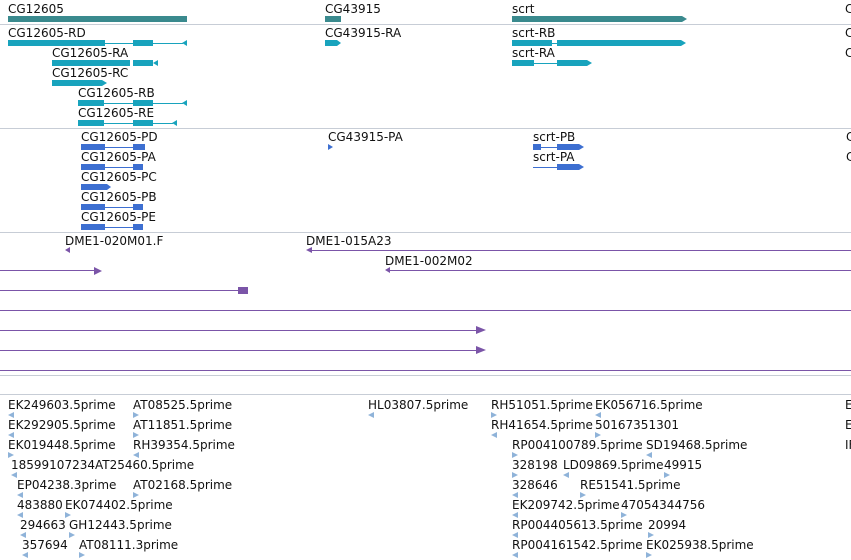  What do you see at coordinates (535, 465) in the screenshot?
I see `est-label: 328198` at bounding box center [535, 465].